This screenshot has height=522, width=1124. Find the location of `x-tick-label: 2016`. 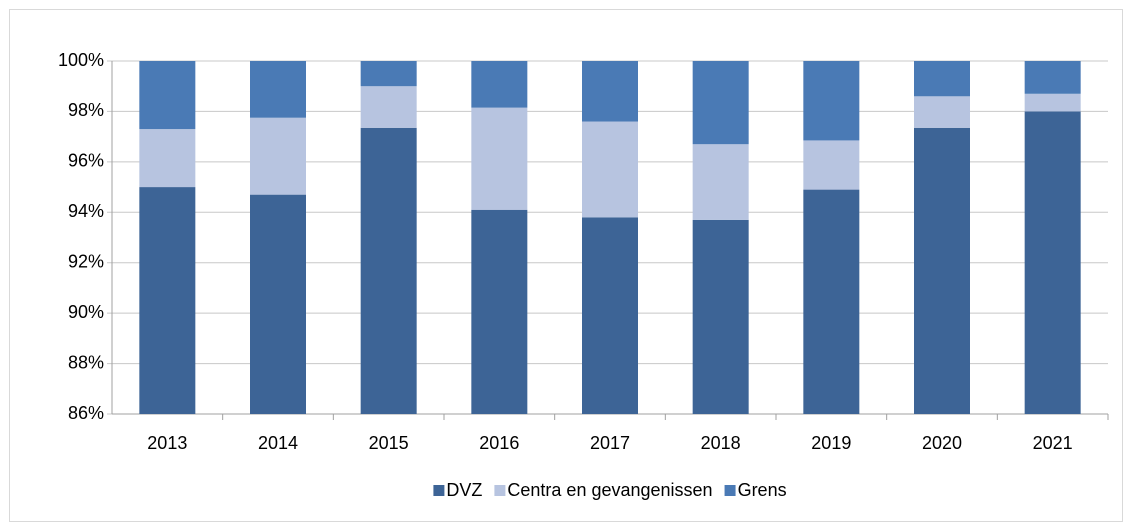

x-tick-label: 2016 is located at coordinates (499, 443).